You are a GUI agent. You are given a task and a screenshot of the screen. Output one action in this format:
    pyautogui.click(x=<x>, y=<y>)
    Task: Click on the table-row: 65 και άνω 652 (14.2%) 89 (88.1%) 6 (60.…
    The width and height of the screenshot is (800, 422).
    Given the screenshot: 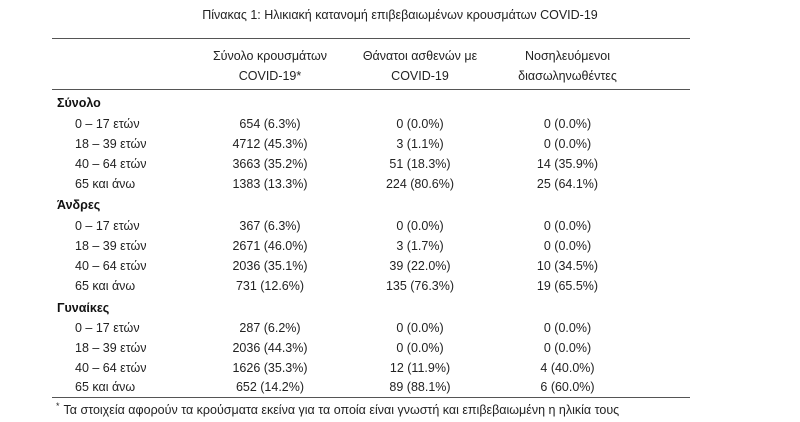 What is the action you would take?
    pyautogui.click(x=400, y=390)
    